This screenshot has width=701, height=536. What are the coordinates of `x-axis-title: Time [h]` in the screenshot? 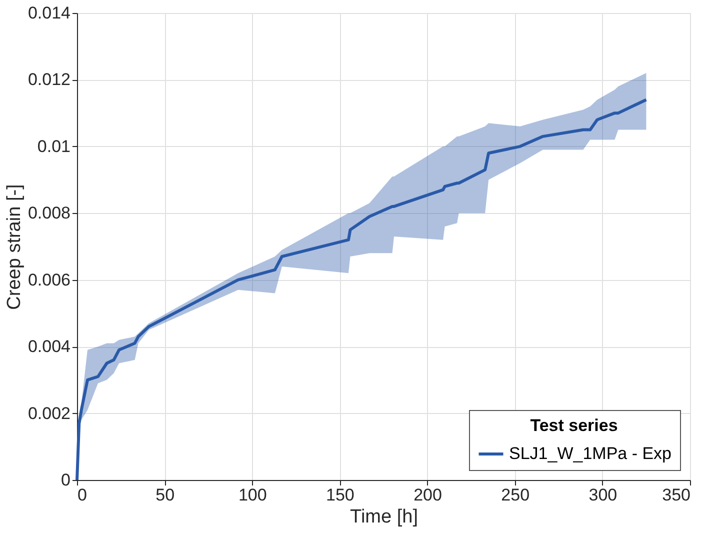 It's located at (384, 517).